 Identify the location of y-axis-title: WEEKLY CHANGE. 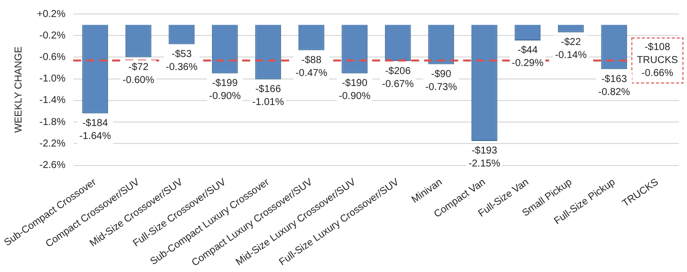
(19, 89).